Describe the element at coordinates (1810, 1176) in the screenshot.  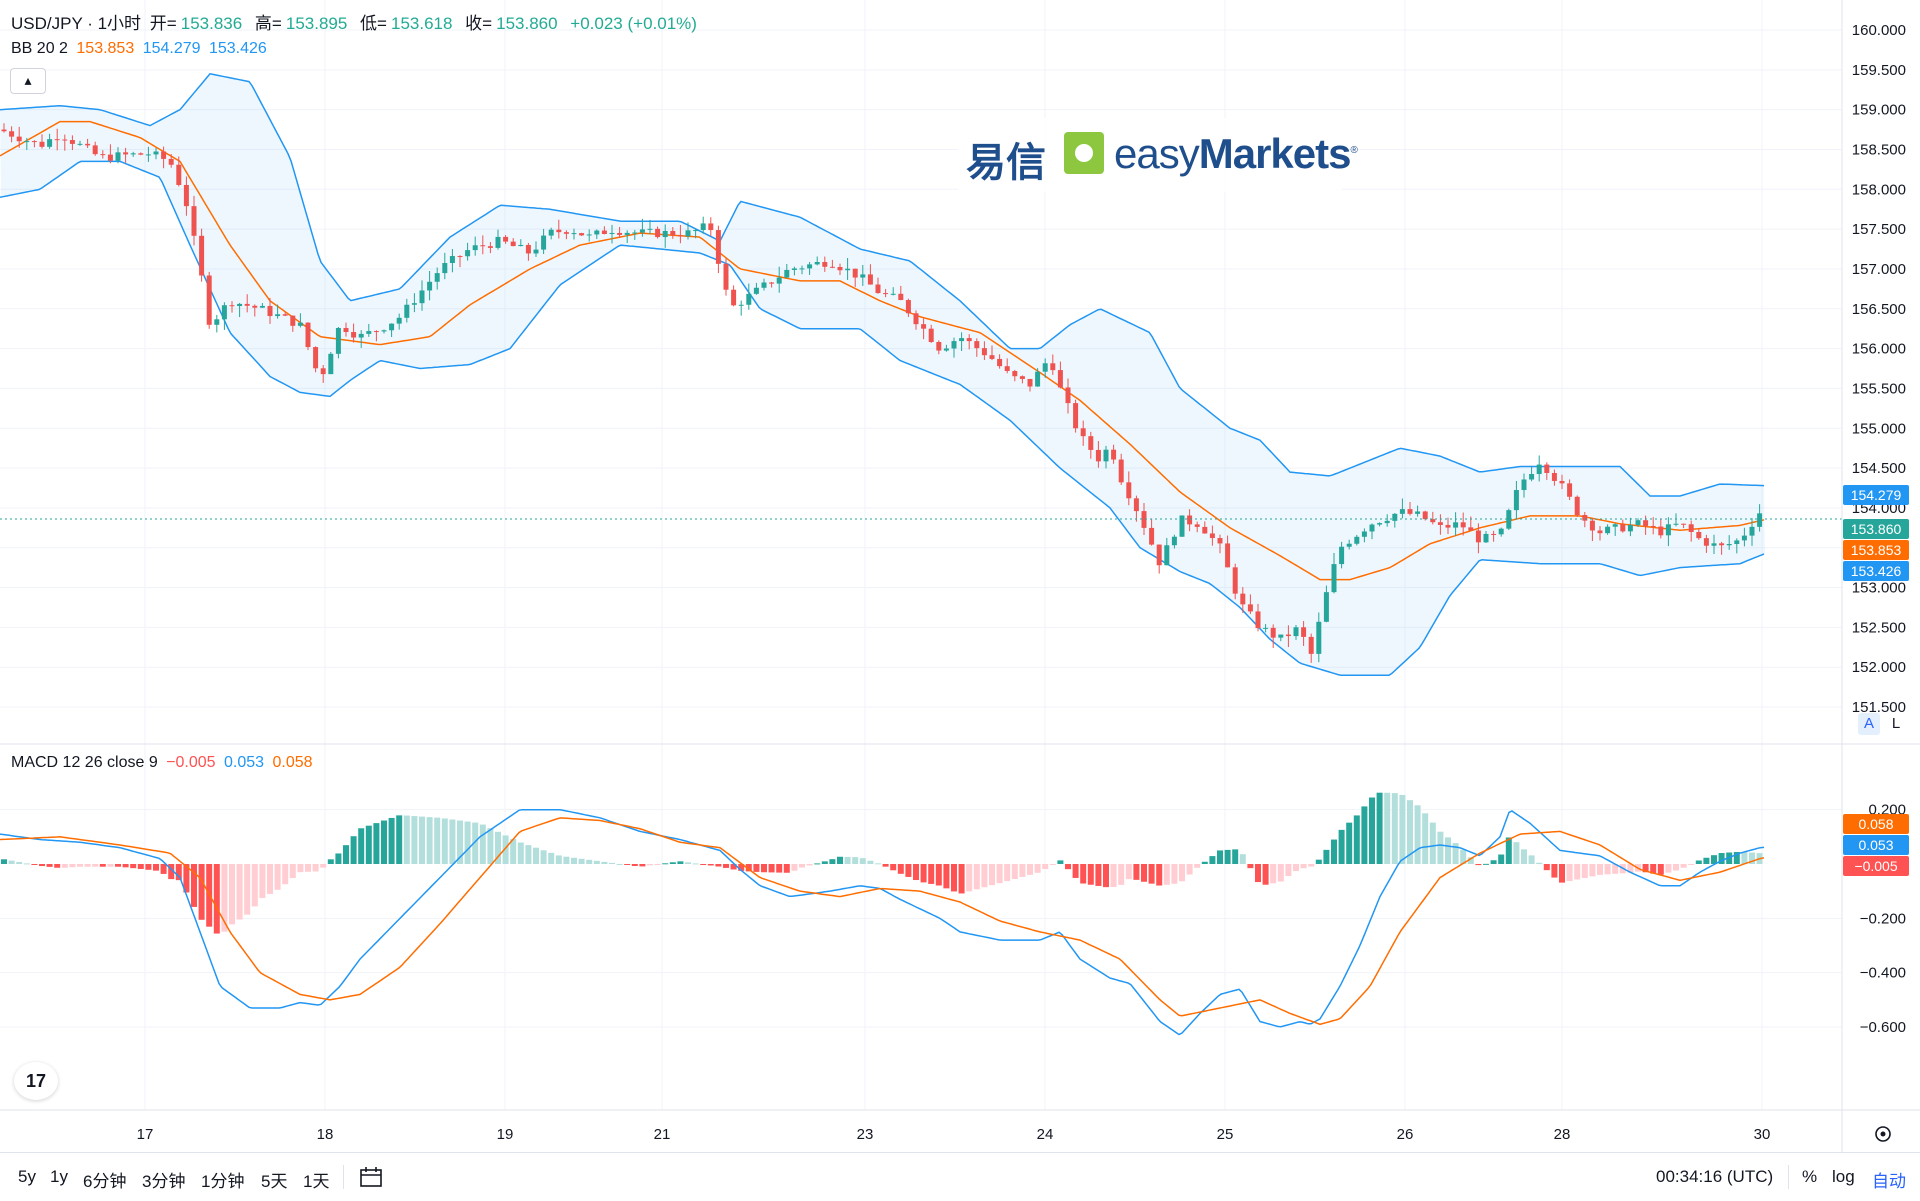
I see `percent-scale-toggle: %` at that location.